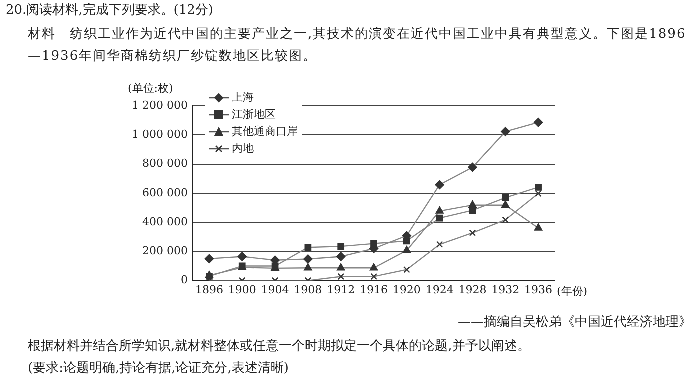 The image size is (700, 386). I want to click on x-tick-label: 1912, so click(341, 289).